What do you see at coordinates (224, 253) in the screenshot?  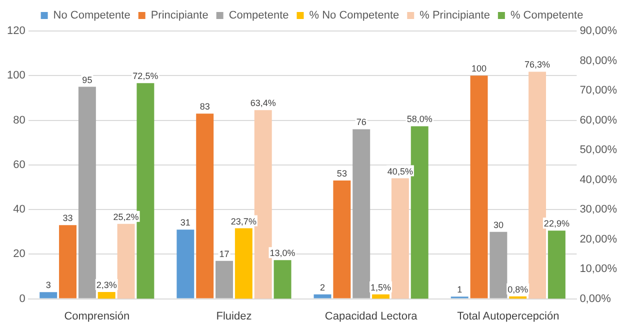 I see `data-label: 17` at bounding box center [224, 253].